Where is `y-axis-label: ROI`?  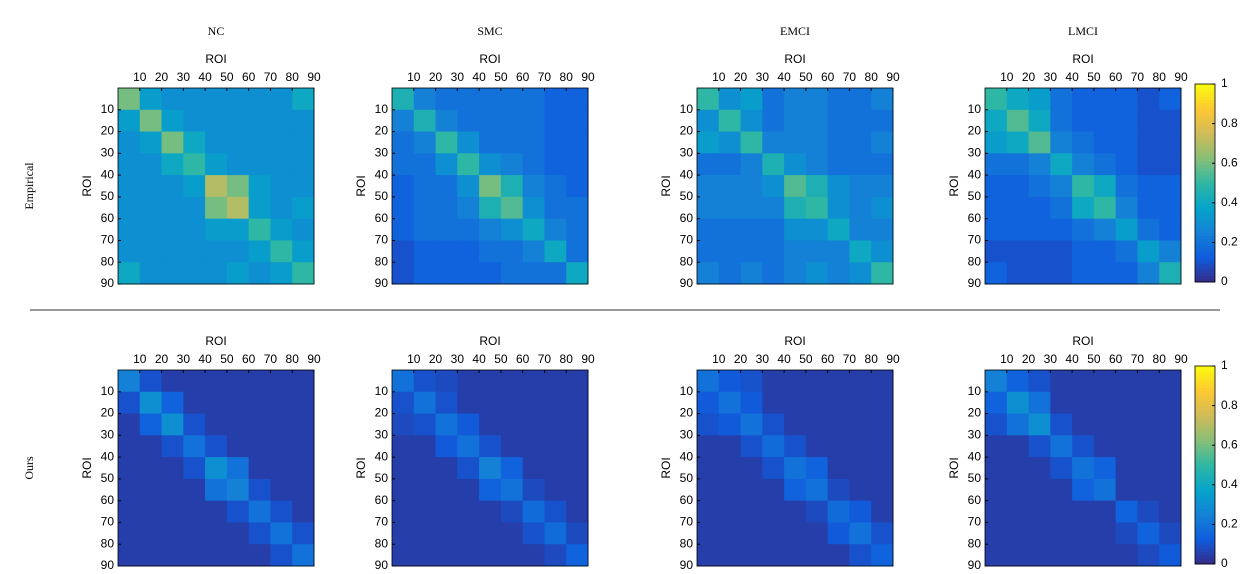
y-axis-label: ROI is located at coordinates (361, 185).